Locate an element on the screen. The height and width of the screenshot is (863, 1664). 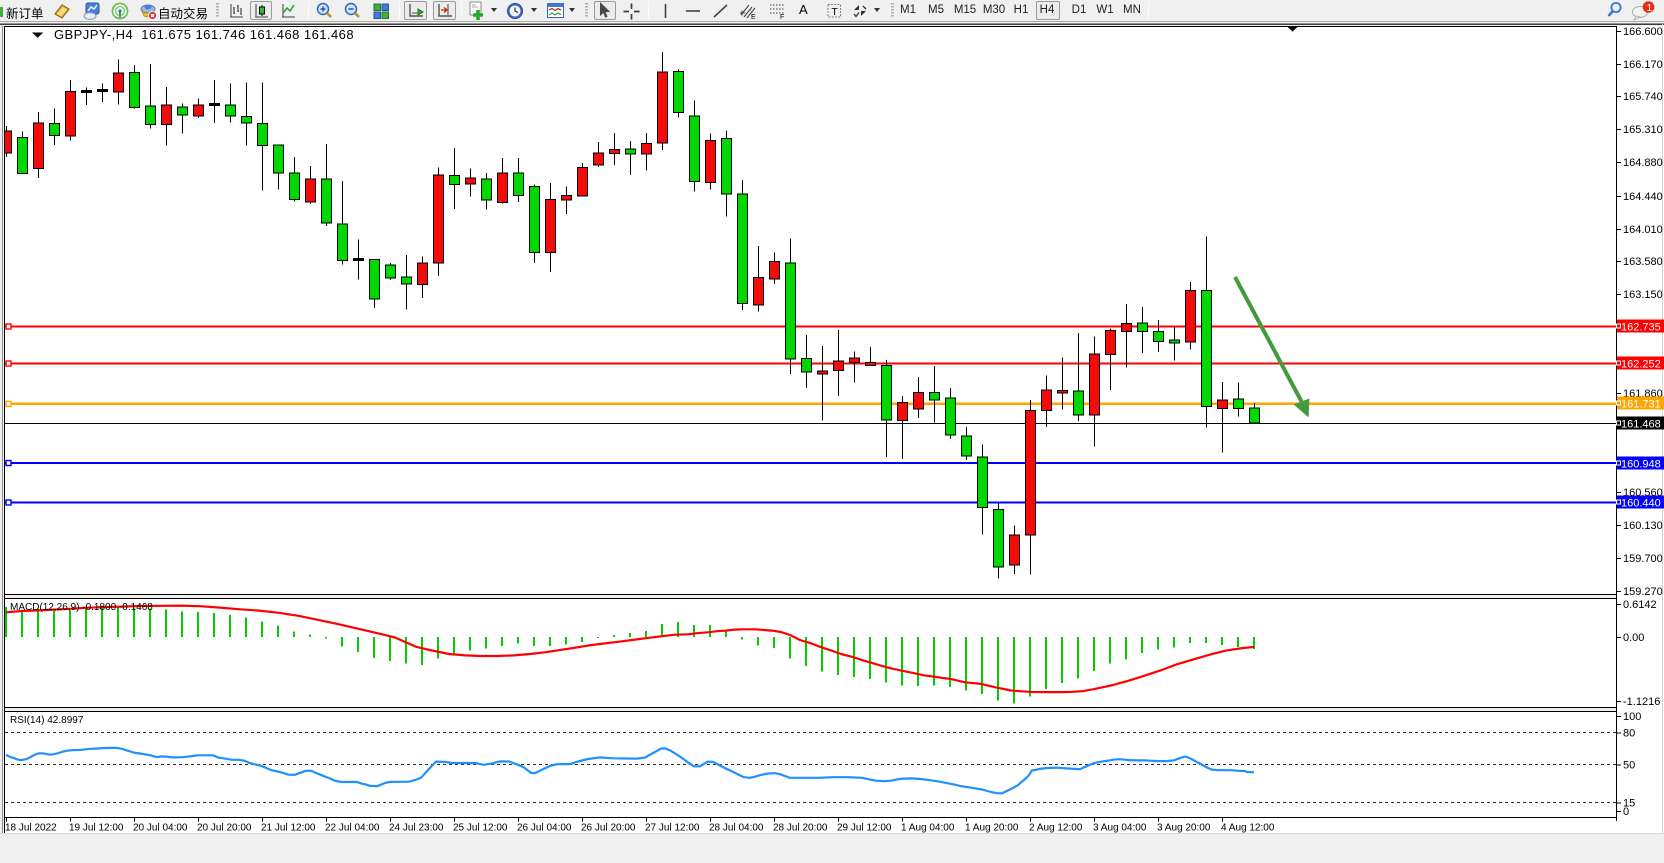
svg-text: 24 Jul 23:00 is located at coordinates (416, 828).